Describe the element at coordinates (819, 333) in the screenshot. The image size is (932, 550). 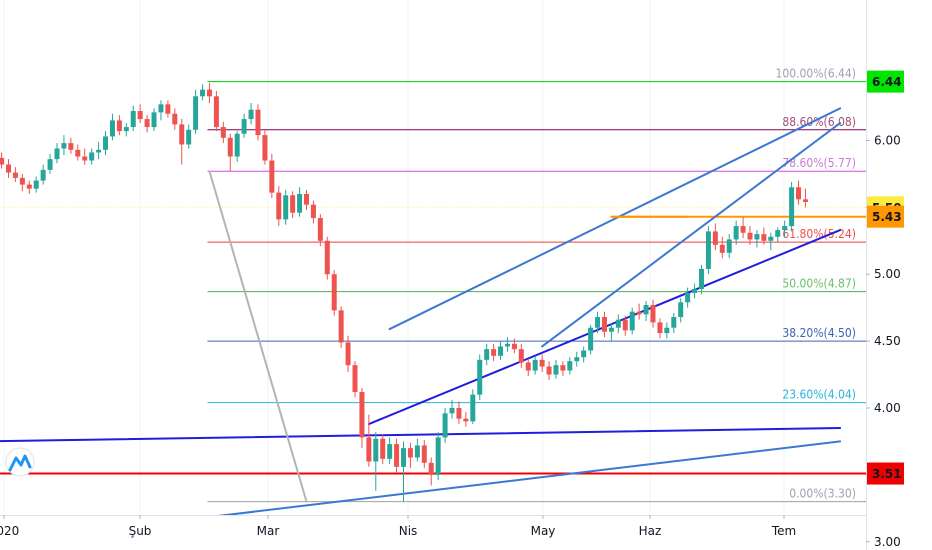
I see `fib-level-label: 38.20%(4.50)` at that location.